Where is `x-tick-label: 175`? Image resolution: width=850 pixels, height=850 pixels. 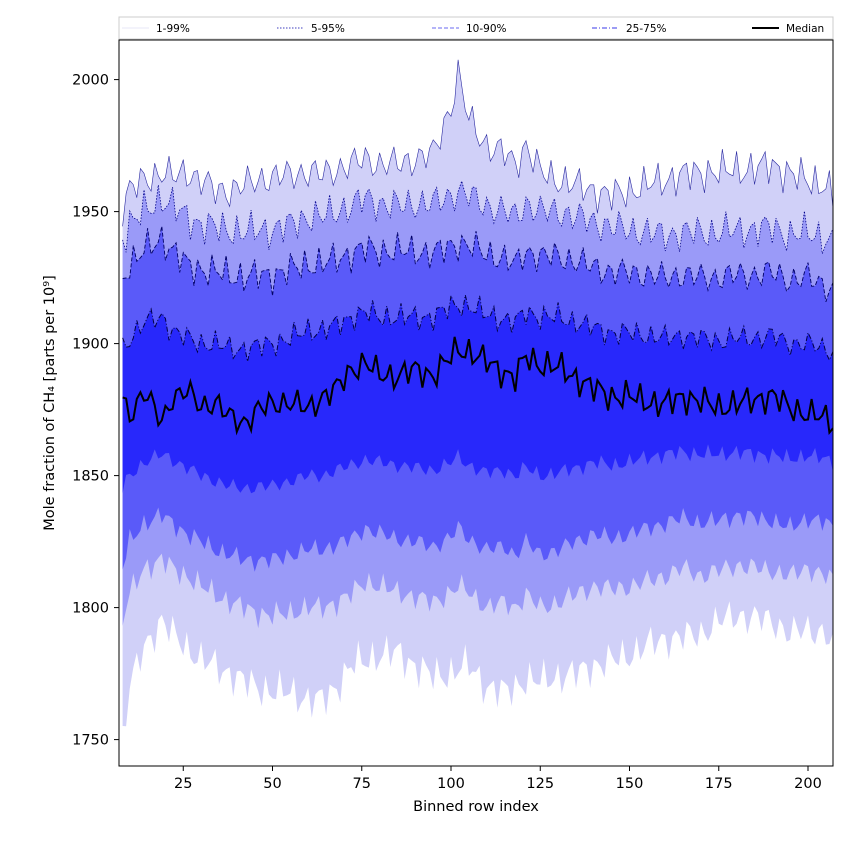 x-tick-label: 175 is located at coordinates (719, 784).